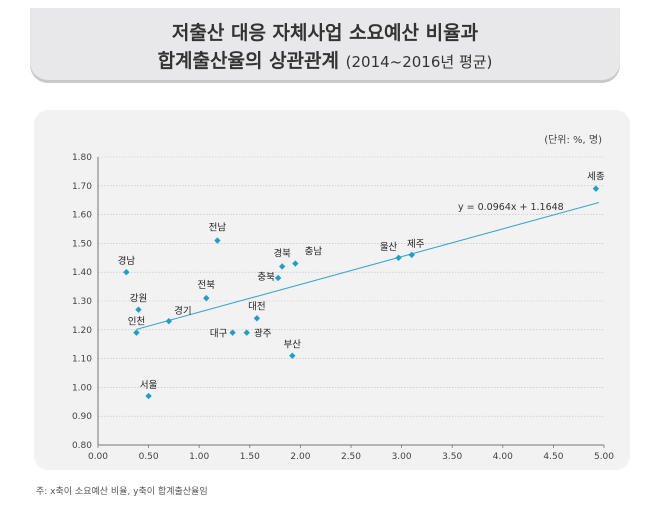 The width and height of the screenshot is (648, 505). I want to click on x-tick-label: 3.00, so click(402, 457).